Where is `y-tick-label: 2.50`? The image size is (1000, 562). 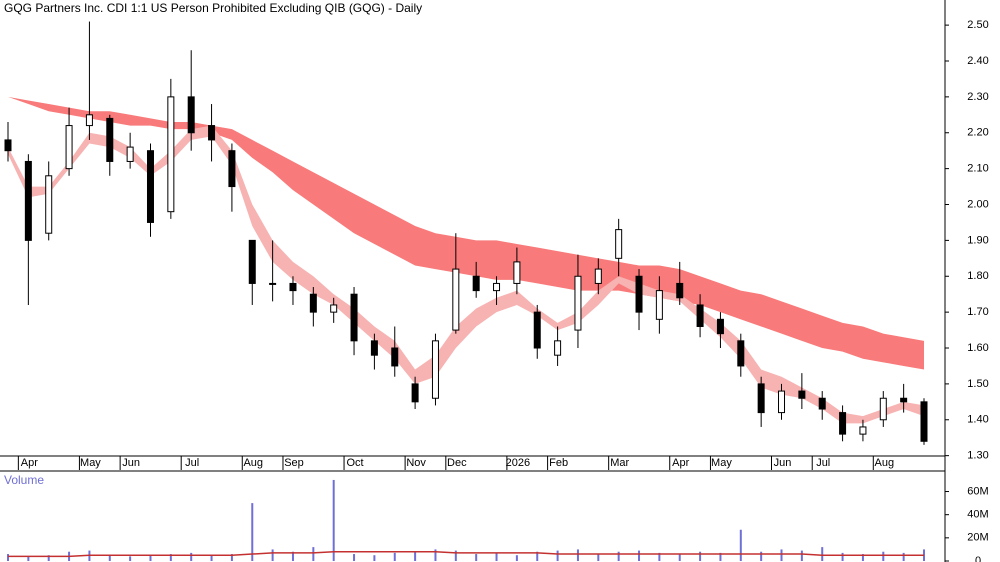 y-tick-label: 2.50 is located at coordinates (977, 25).